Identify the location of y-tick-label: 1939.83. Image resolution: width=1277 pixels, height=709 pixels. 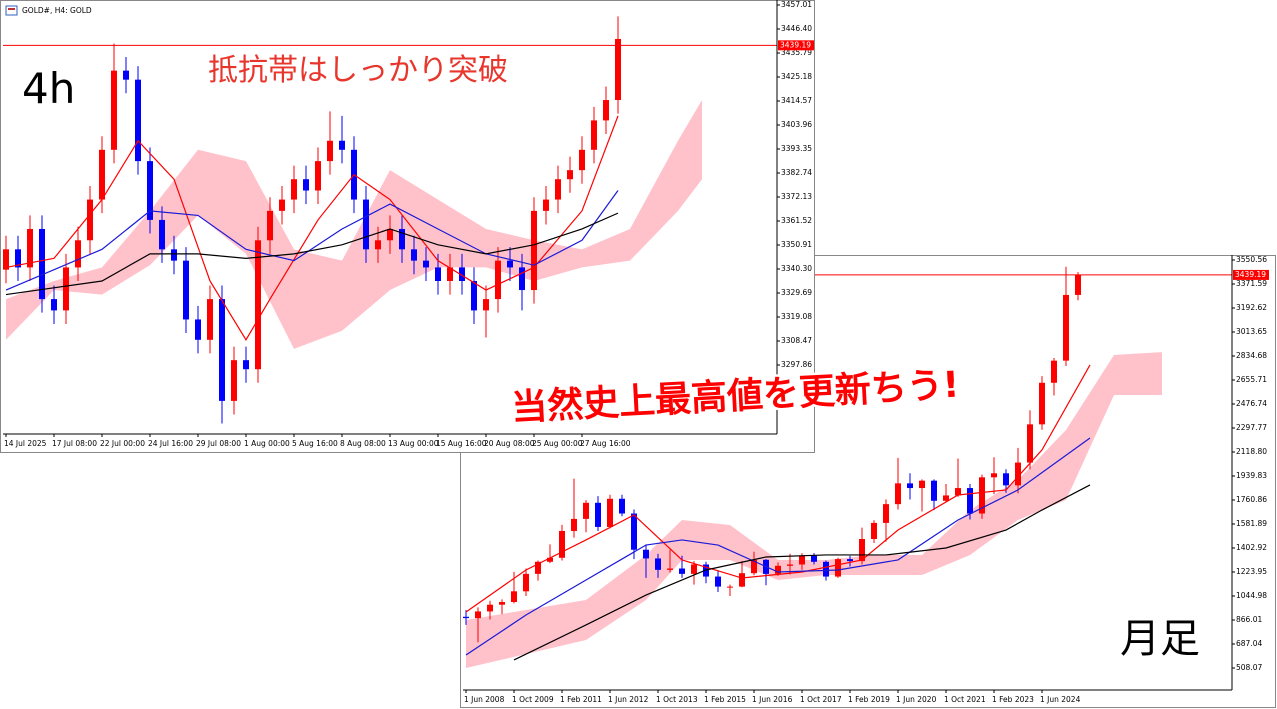
(1251, 475).